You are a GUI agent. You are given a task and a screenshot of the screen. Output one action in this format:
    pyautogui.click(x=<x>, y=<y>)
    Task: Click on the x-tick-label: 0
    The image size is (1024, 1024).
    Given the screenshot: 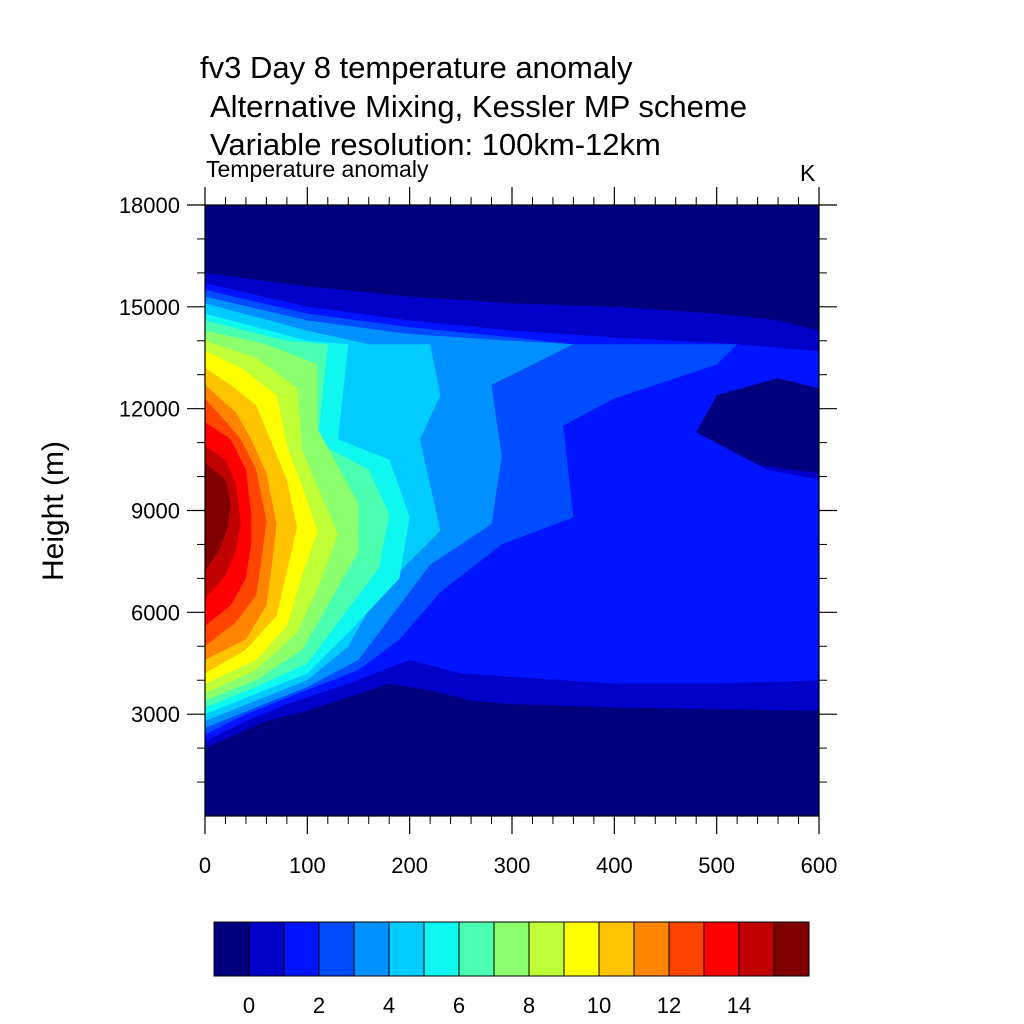 What is the action you would take?
    pyautogui.click(x=205, y=865)
    